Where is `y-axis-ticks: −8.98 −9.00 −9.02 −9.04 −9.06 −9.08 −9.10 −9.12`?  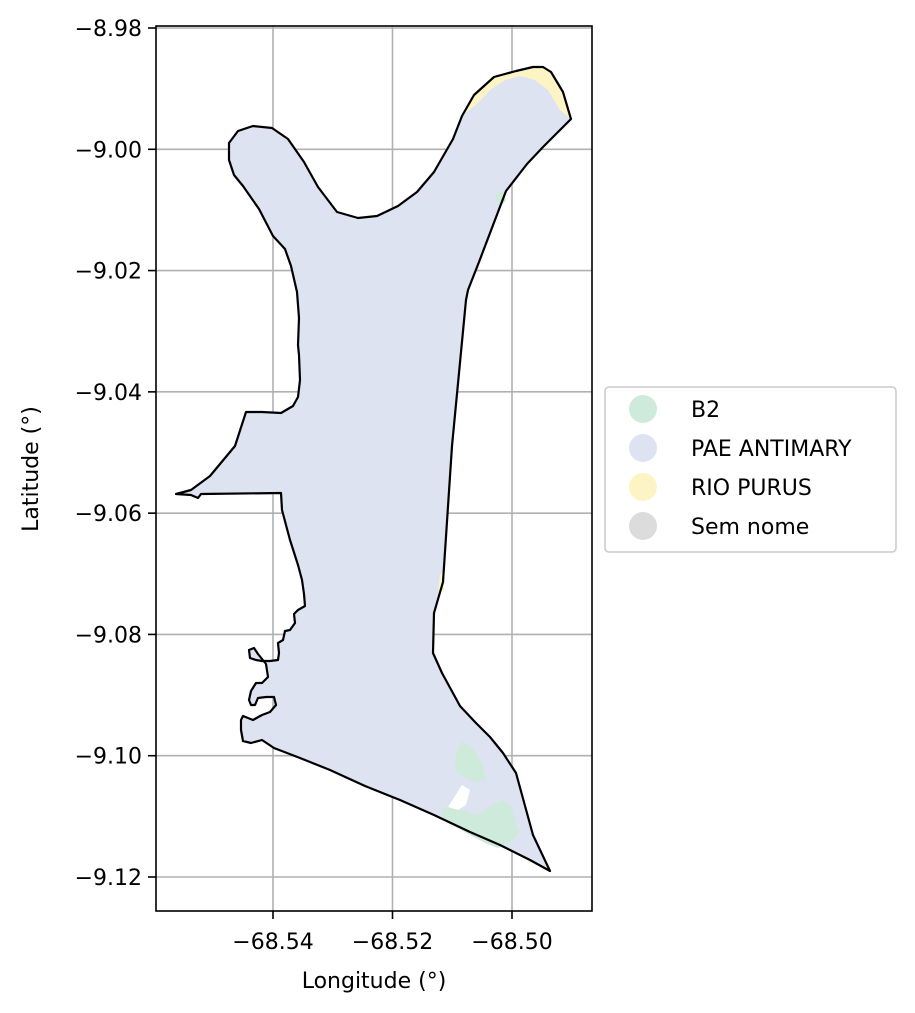
y-axis-ticks: −8.98 −9.00 −9.02 −9.04 −9.06 −9.08 −9.10 −9.12 is located at coordinates (115, 454).